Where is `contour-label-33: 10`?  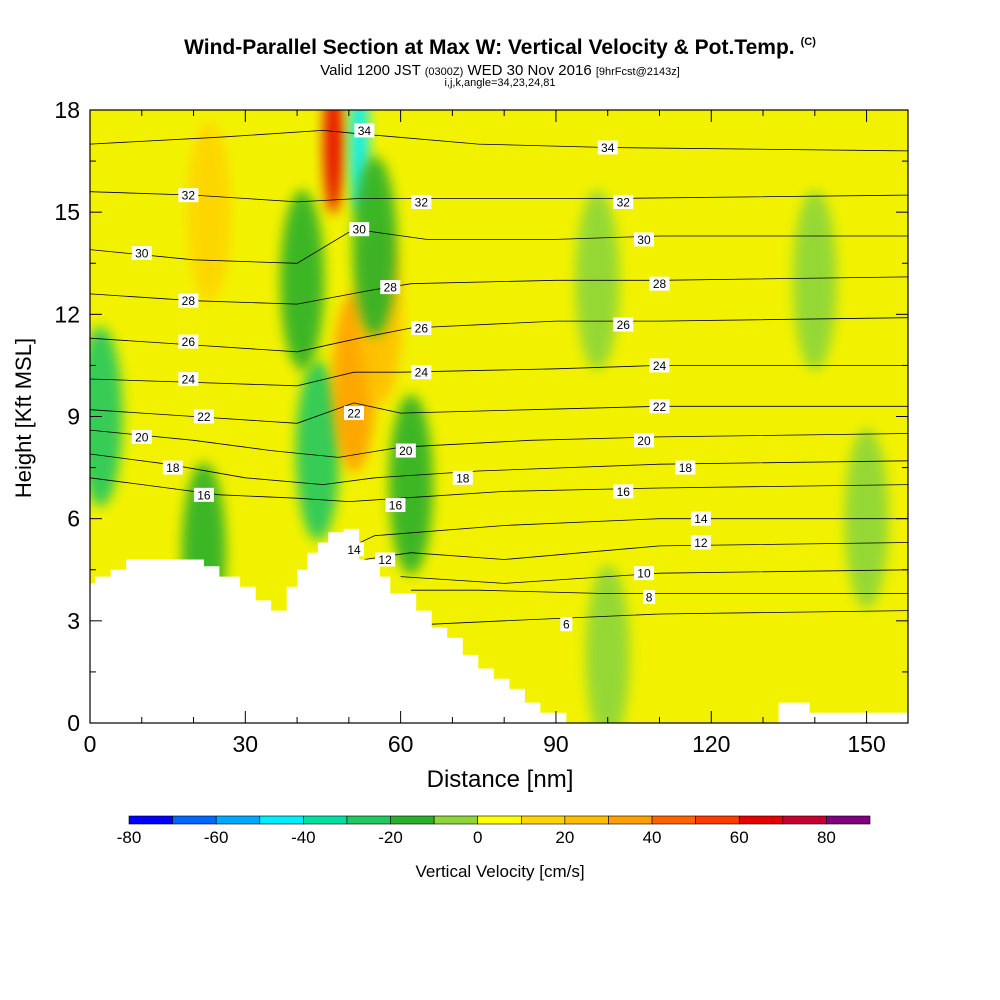
contour-label-33: 10 is located at coordinates (643, 573).